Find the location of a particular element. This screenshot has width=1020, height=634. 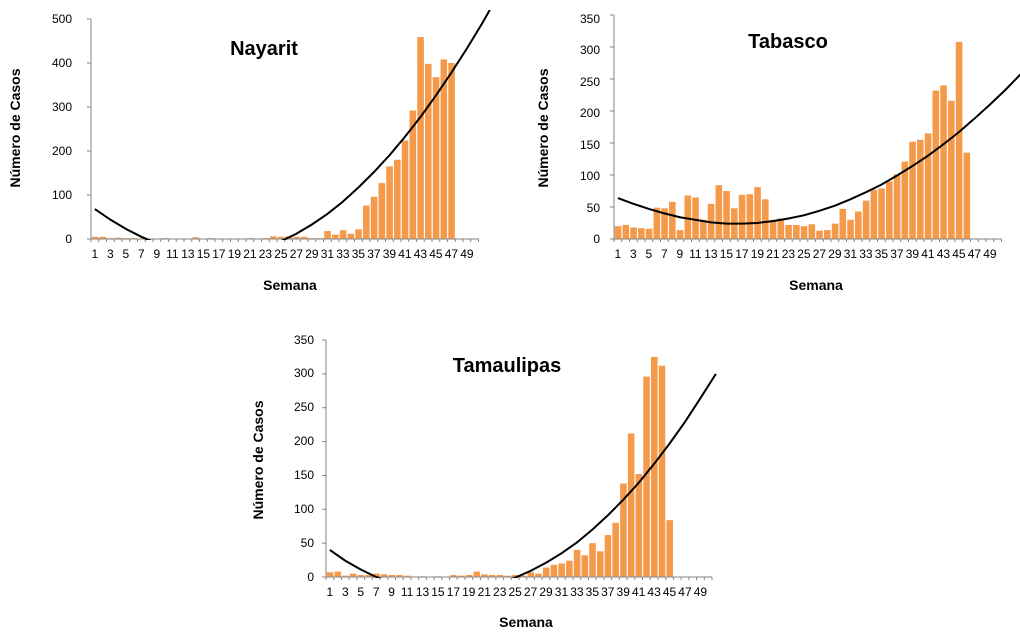

x-tick-label: 45 is located at coordinates (670, 592).